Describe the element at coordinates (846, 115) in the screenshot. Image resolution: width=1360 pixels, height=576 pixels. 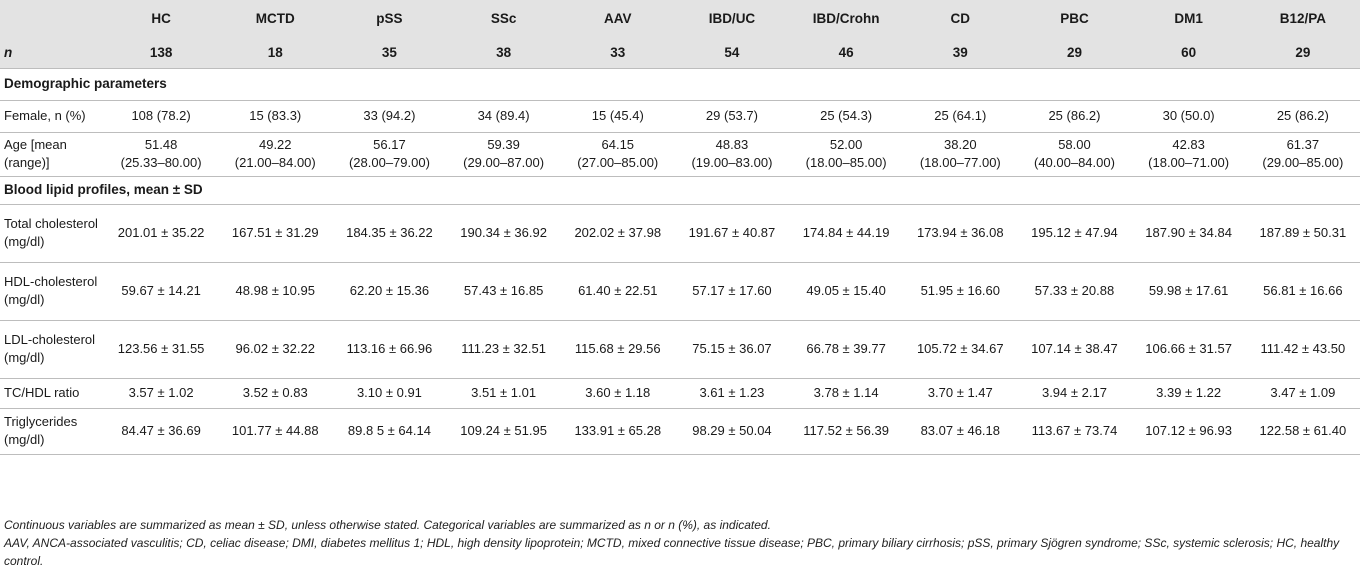
I see `table-cell: 25 (54.3)` at that location.